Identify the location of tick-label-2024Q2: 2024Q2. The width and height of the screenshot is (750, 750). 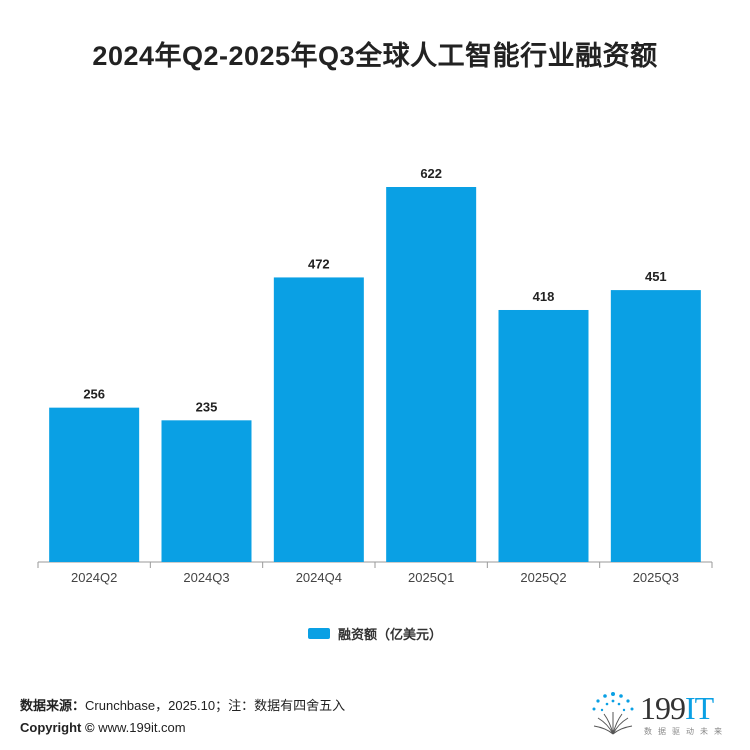
(94, 577).